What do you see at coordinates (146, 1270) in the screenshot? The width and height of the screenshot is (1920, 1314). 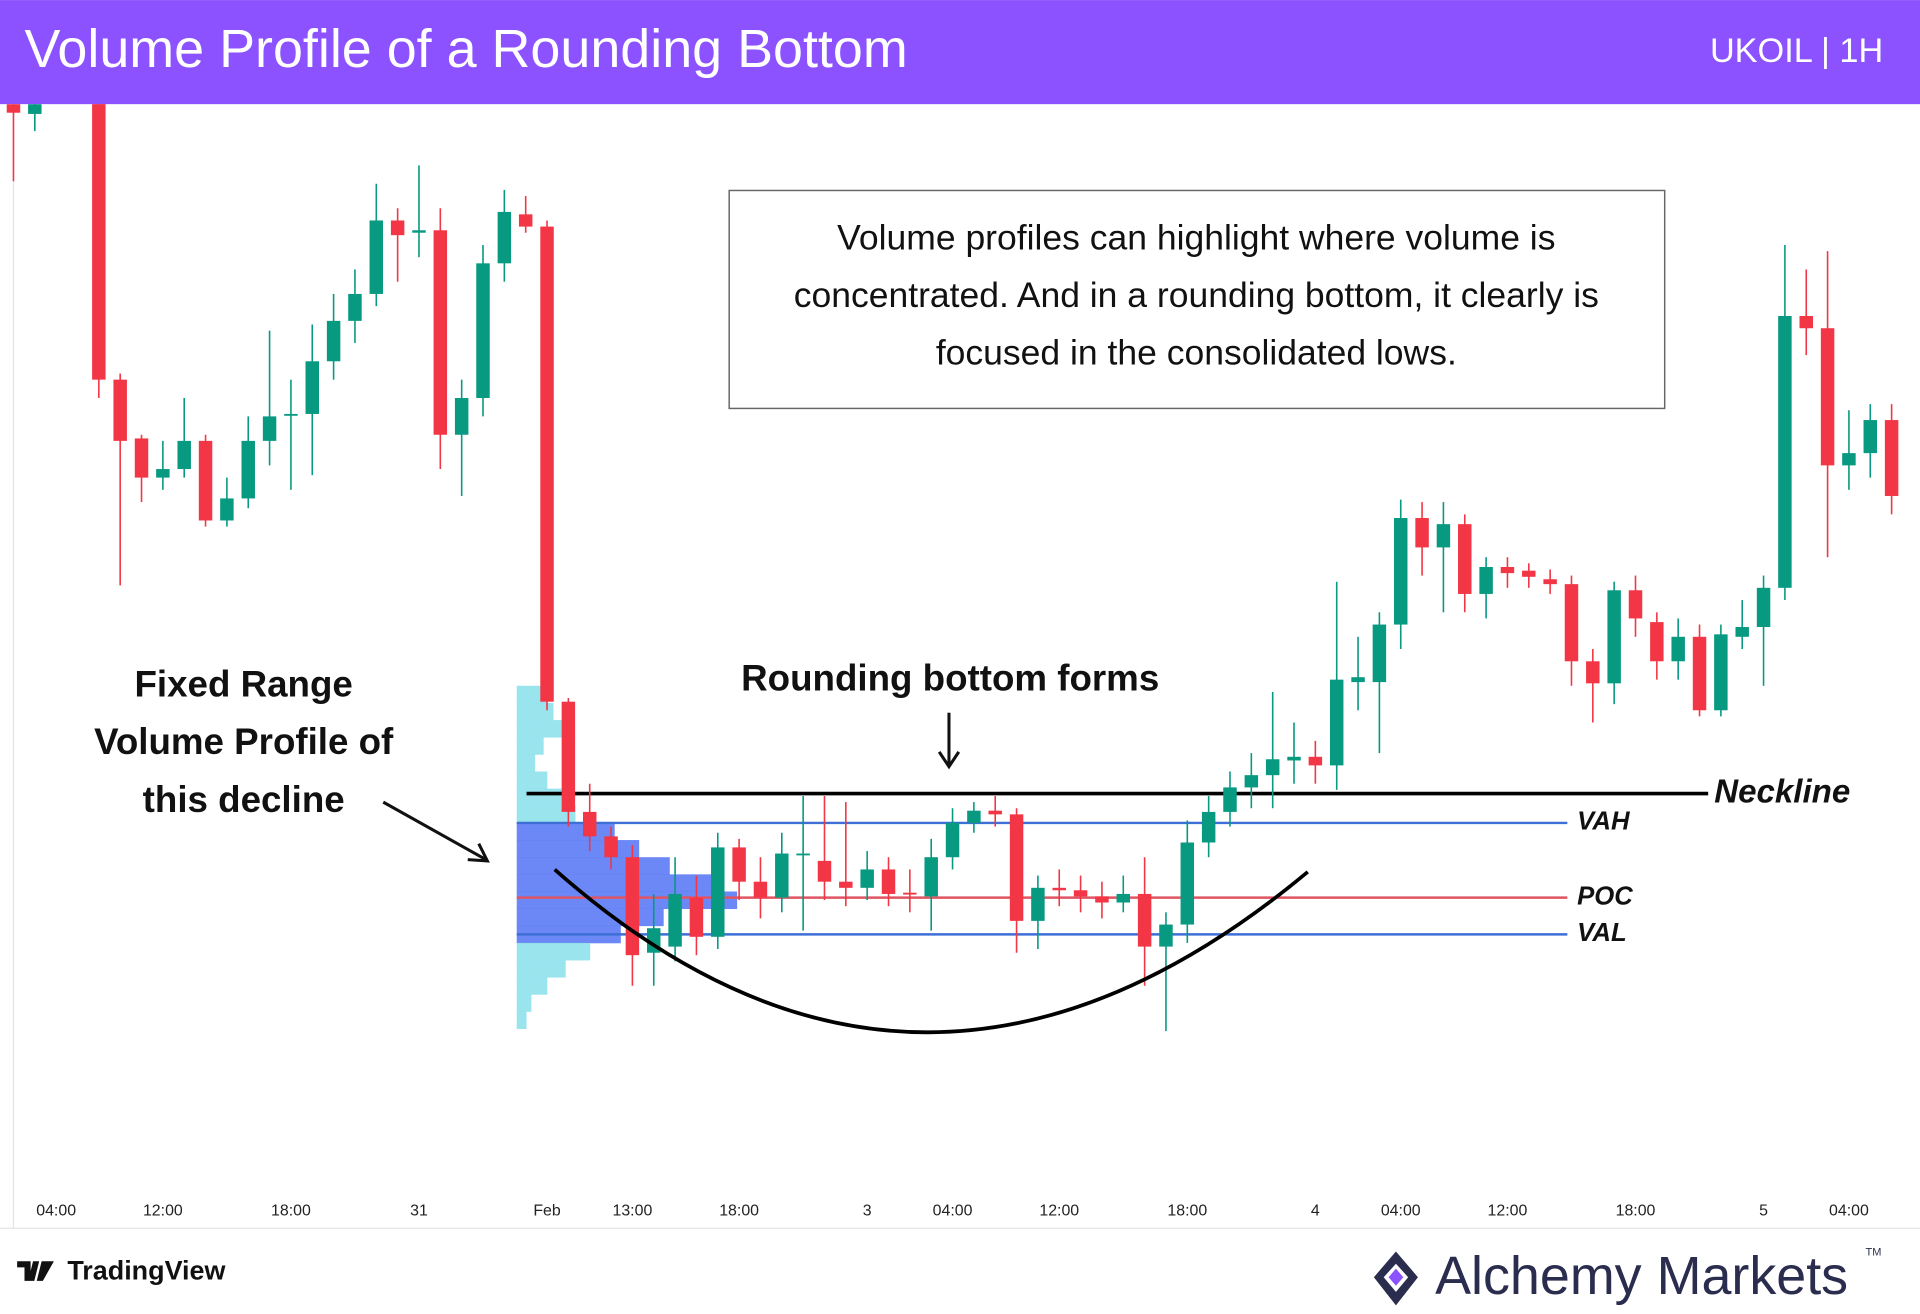 I see `source-label: TradingView` at bounding box center [146, 1270].